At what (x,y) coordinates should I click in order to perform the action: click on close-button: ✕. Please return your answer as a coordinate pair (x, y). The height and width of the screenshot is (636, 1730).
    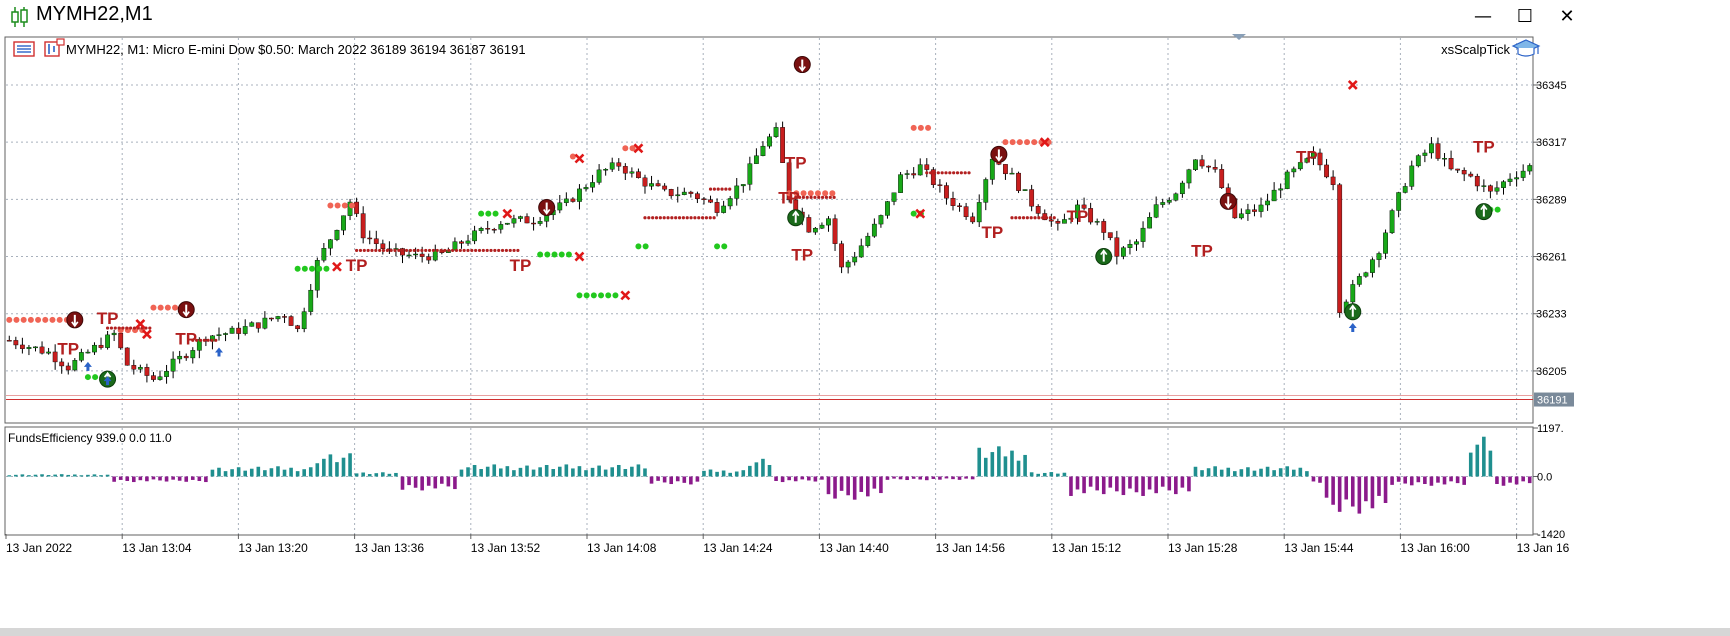
    Looking at the image, I should click on (1567, 16).